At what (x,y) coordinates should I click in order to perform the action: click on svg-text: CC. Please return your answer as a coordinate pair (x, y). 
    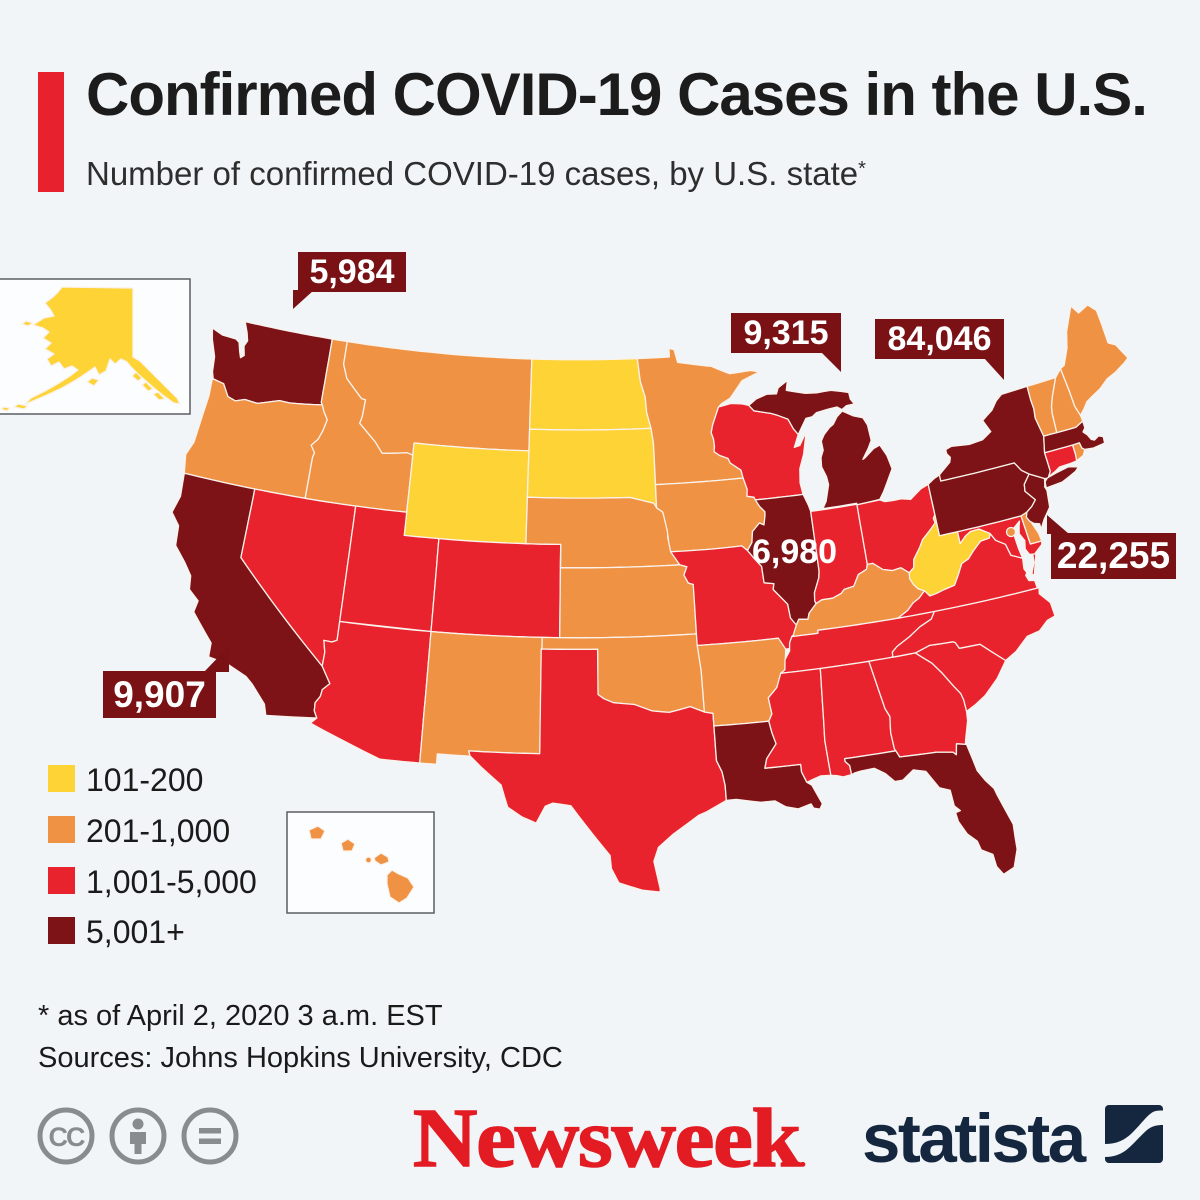
    Looking at the image, I should click on (67, 1137).